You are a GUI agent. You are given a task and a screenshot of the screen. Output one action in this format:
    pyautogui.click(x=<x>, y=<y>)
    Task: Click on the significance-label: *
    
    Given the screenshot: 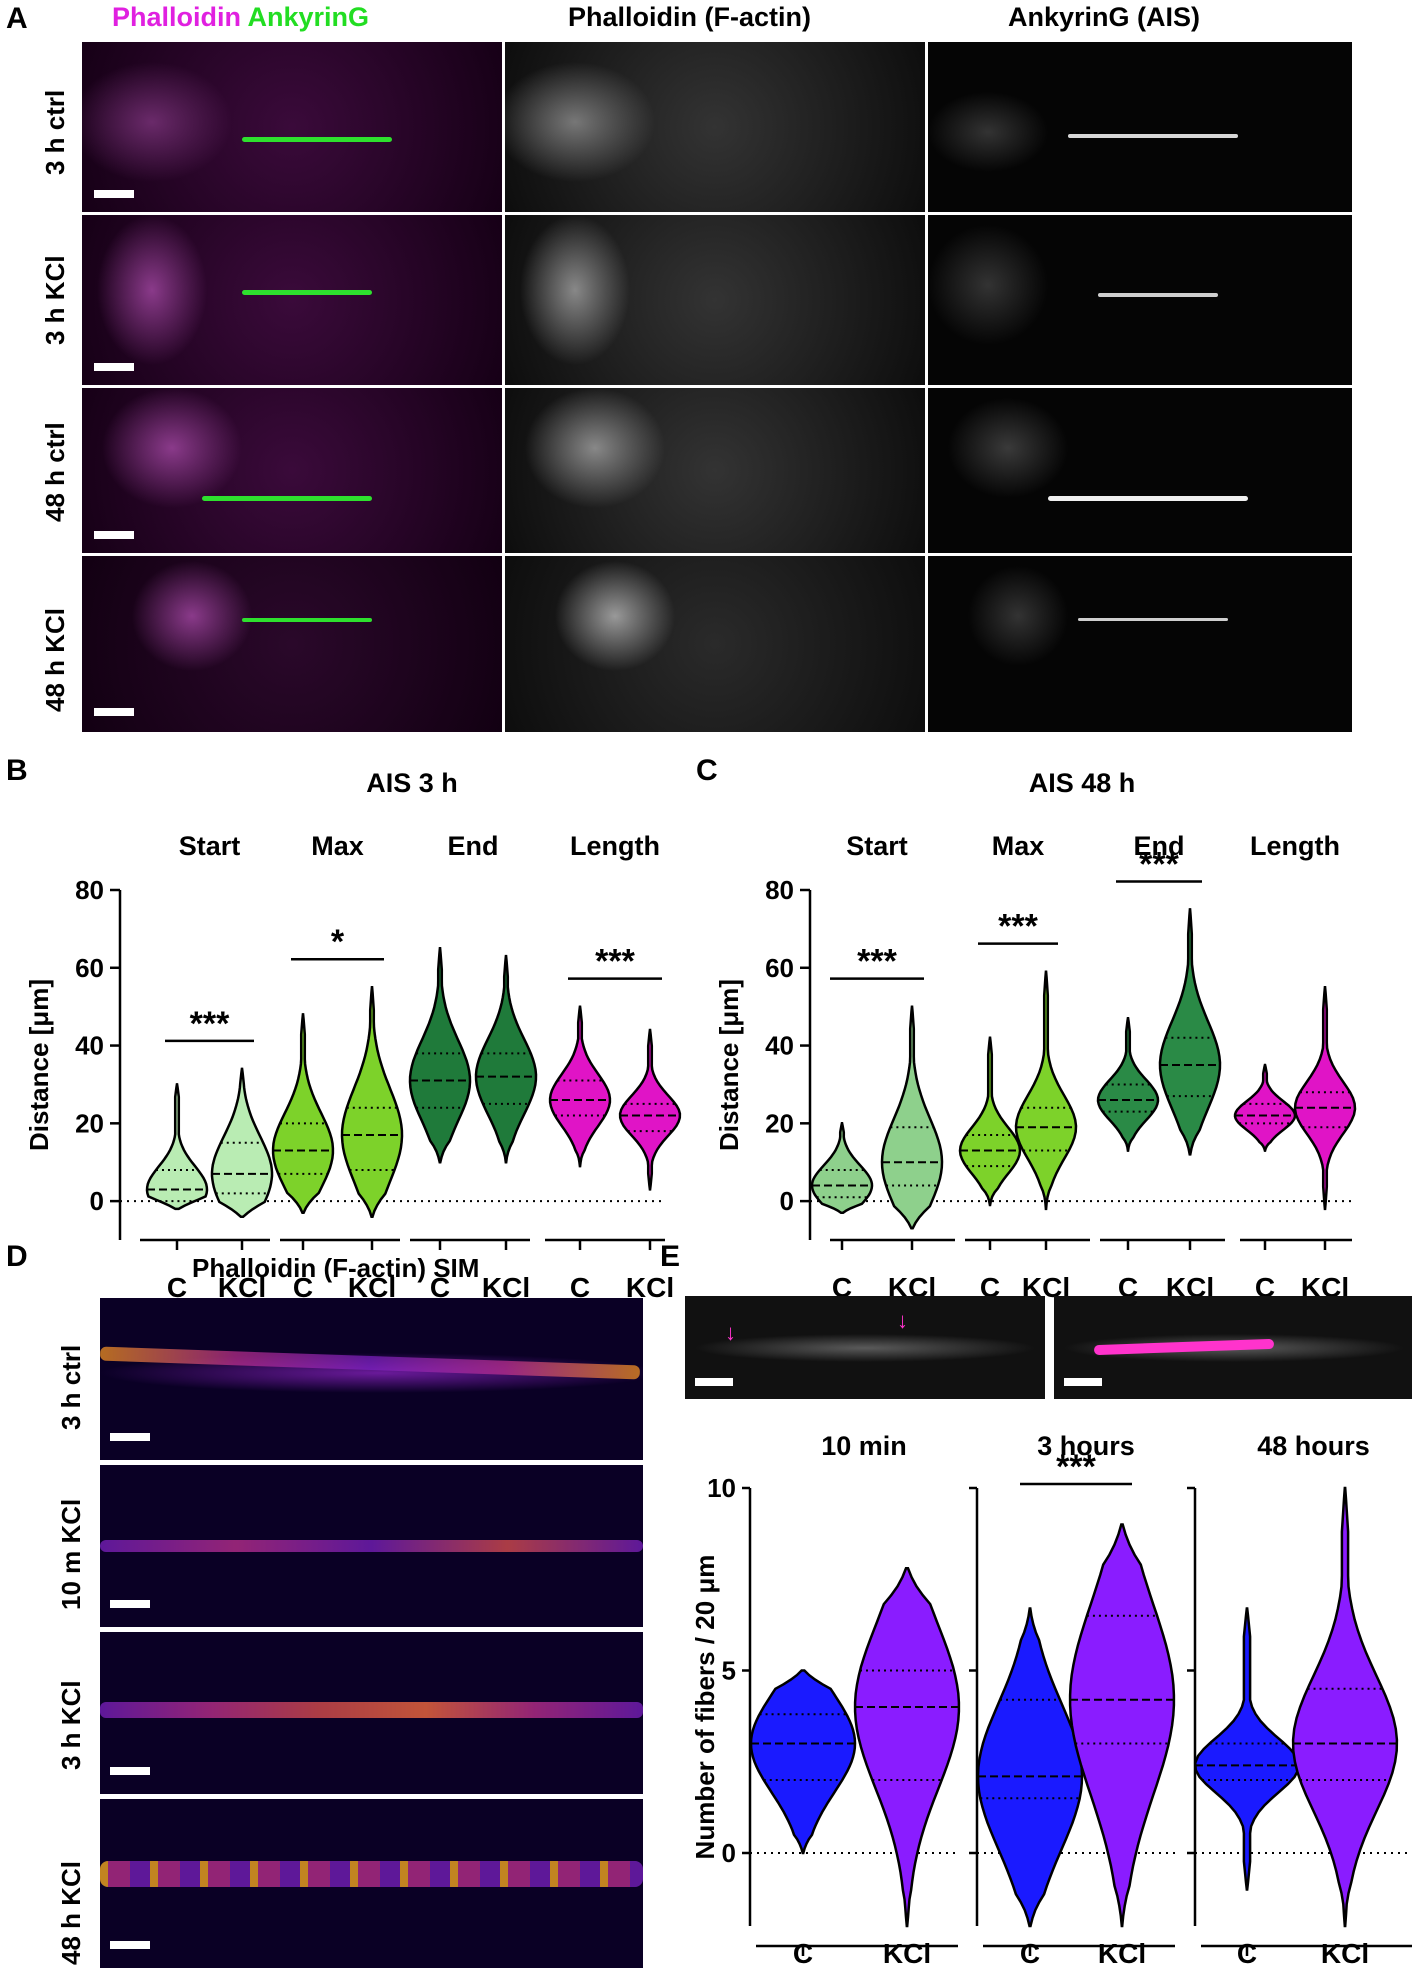 What is the action you would take?
    pyautogui.click(x=338, y=942)
    